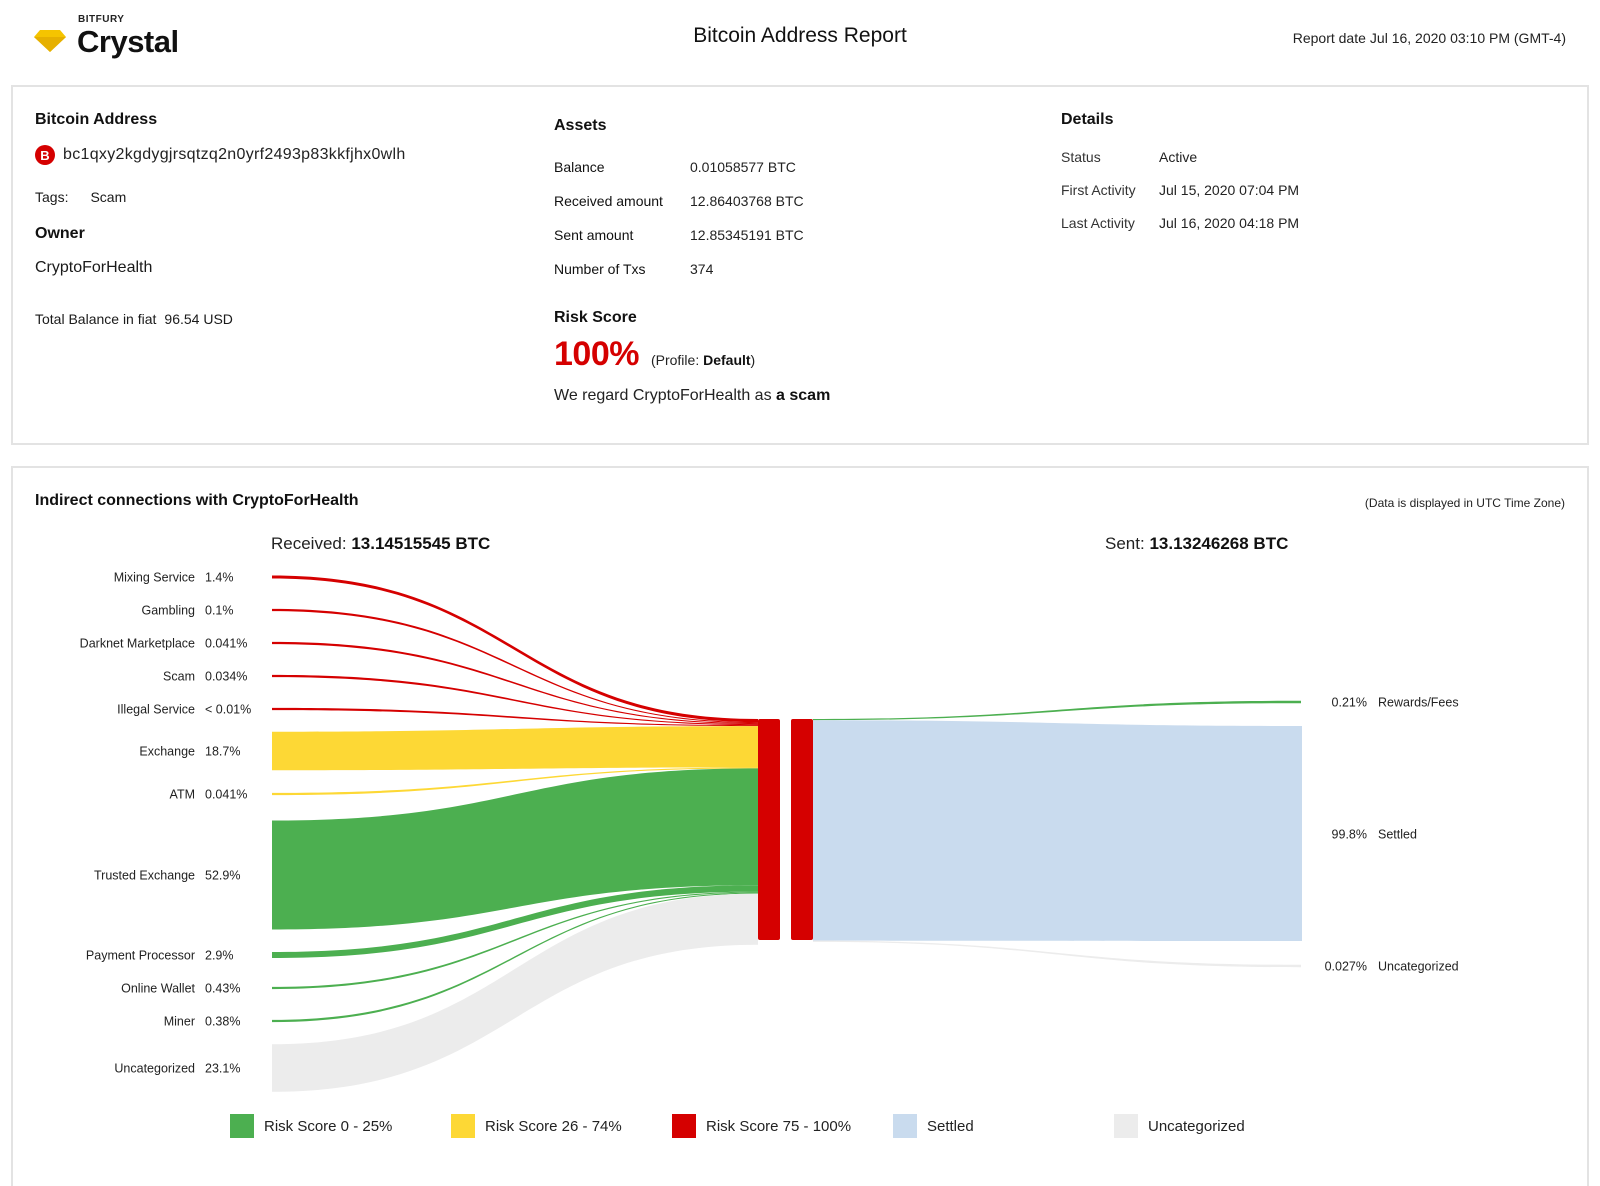  Describe the element at coordinates (94, 267) in the screenshot. I see `owner-value: CryptoForHealth` at that location.